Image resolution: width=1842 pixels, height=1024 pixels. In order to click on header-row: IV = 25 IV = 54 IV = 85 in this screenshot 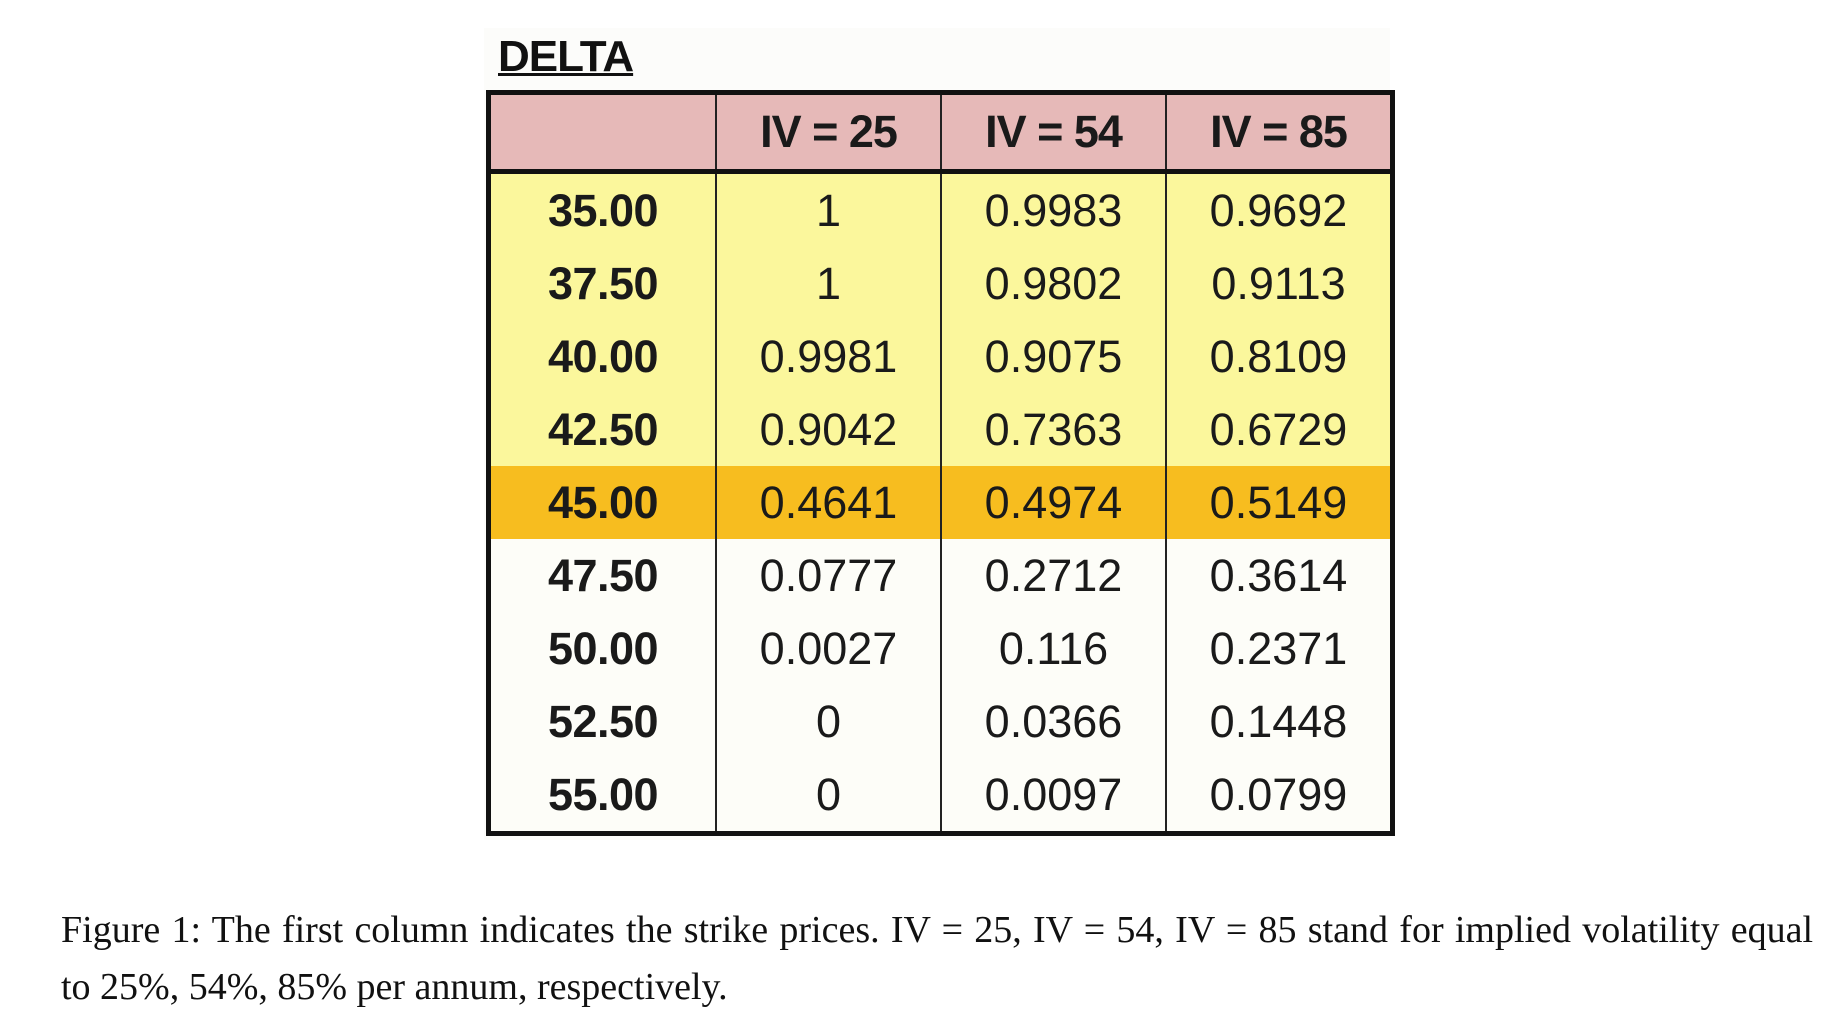, I will do `click(940, 133)`.